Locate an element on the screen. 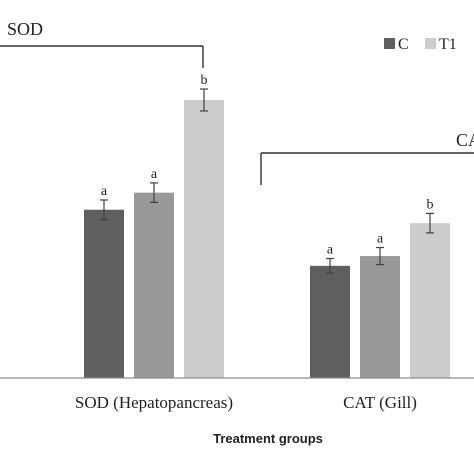  x-tick-label-1: CAT (Gill) is located at coordinates (380, 402).